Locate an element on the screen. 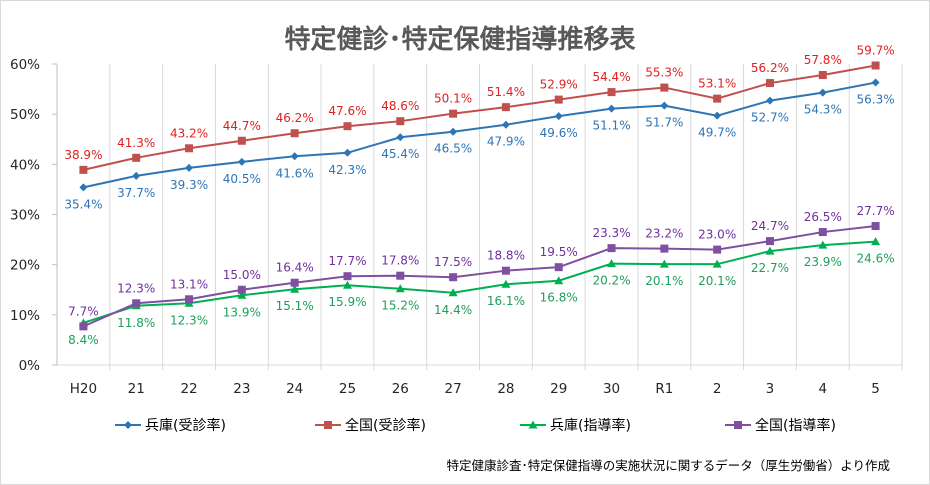 Image resolution: width=930 pixels, height=485 pixels. data-label: 51.7% is located at coordinates (664, 123).